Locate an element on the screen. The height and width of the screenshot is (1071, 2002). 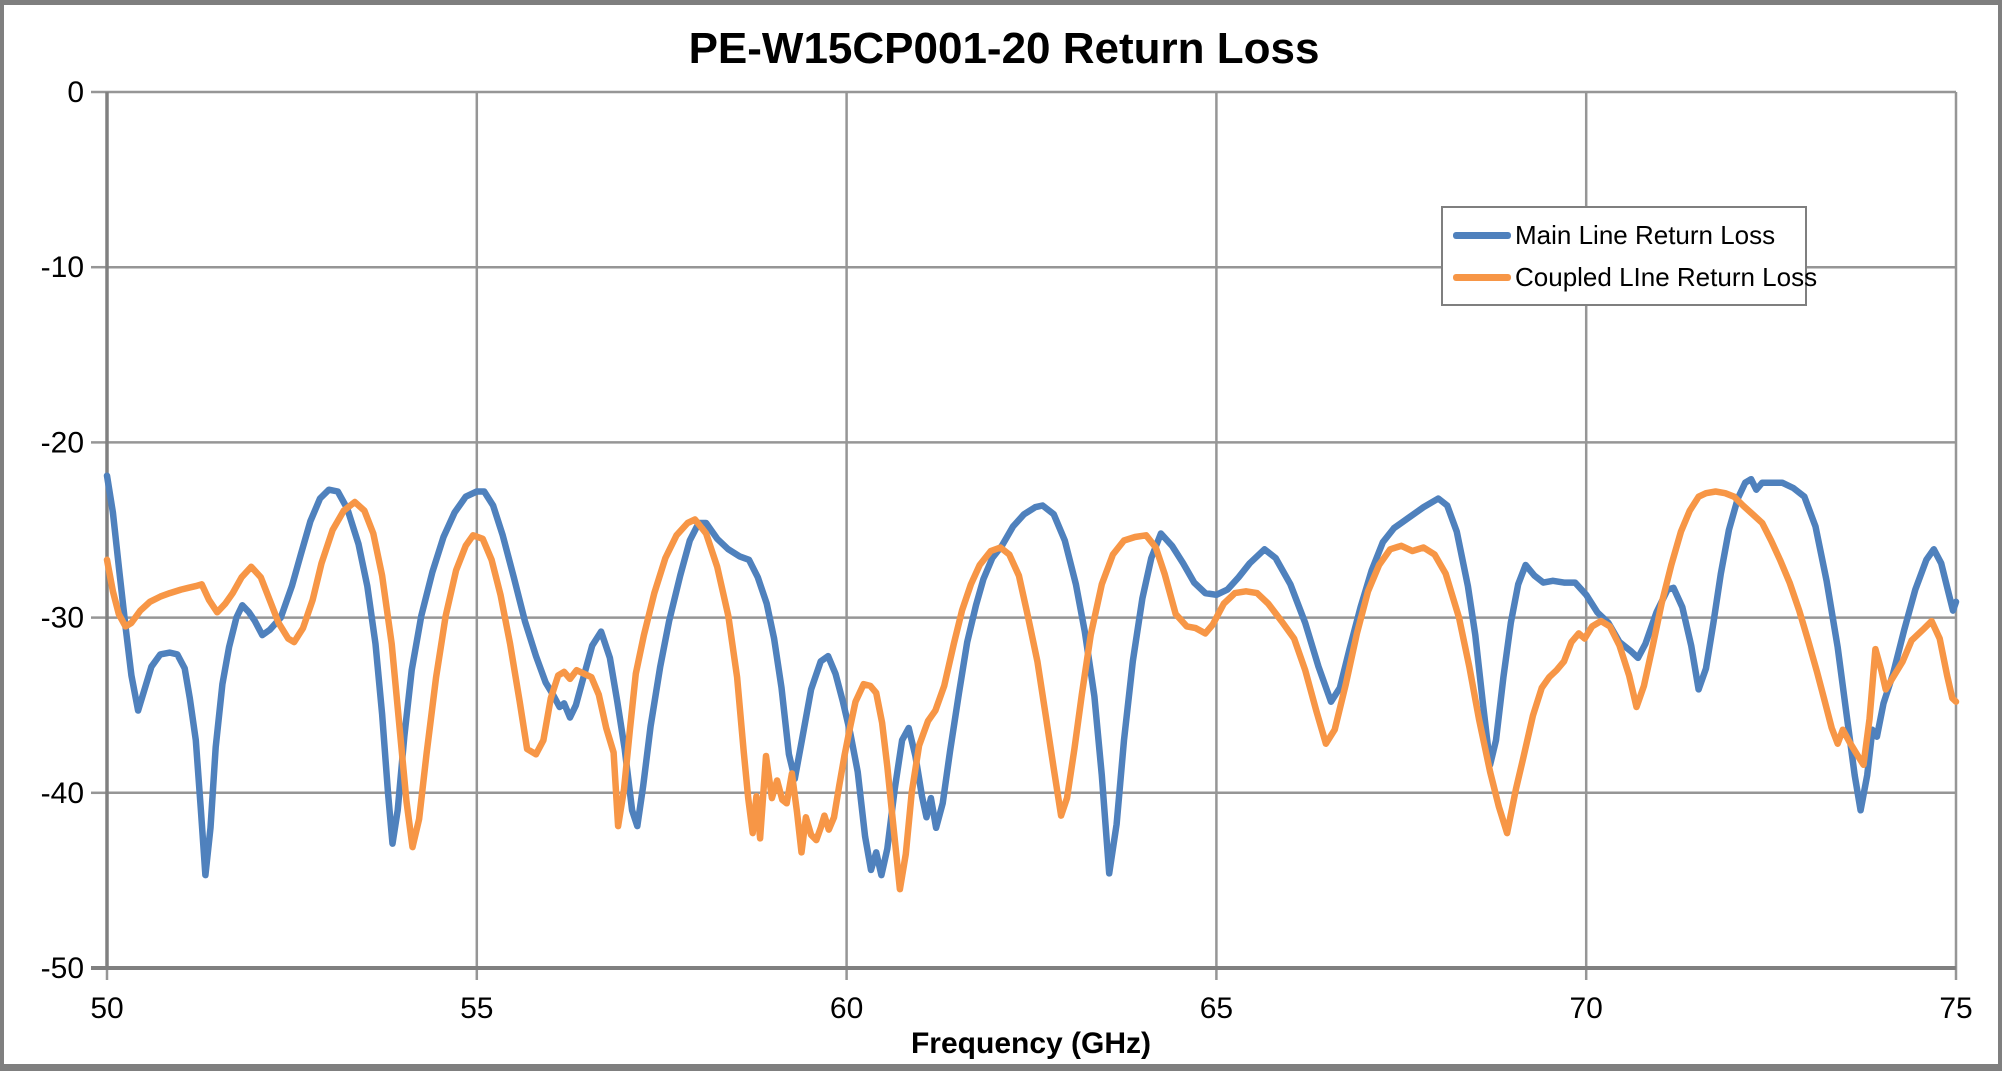
legend-item-coupled-line: Coupled LIne Return Loss is located at coordinates (1635, 277).